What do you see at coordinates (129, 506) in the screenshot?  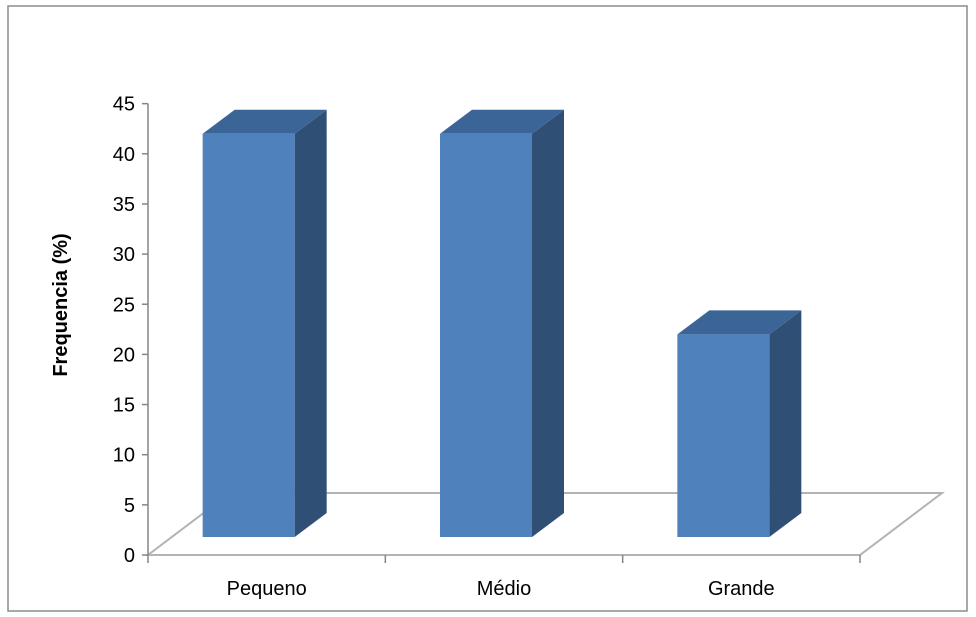 I see `y-tick-label: 5` at bounding box center [129, 506].